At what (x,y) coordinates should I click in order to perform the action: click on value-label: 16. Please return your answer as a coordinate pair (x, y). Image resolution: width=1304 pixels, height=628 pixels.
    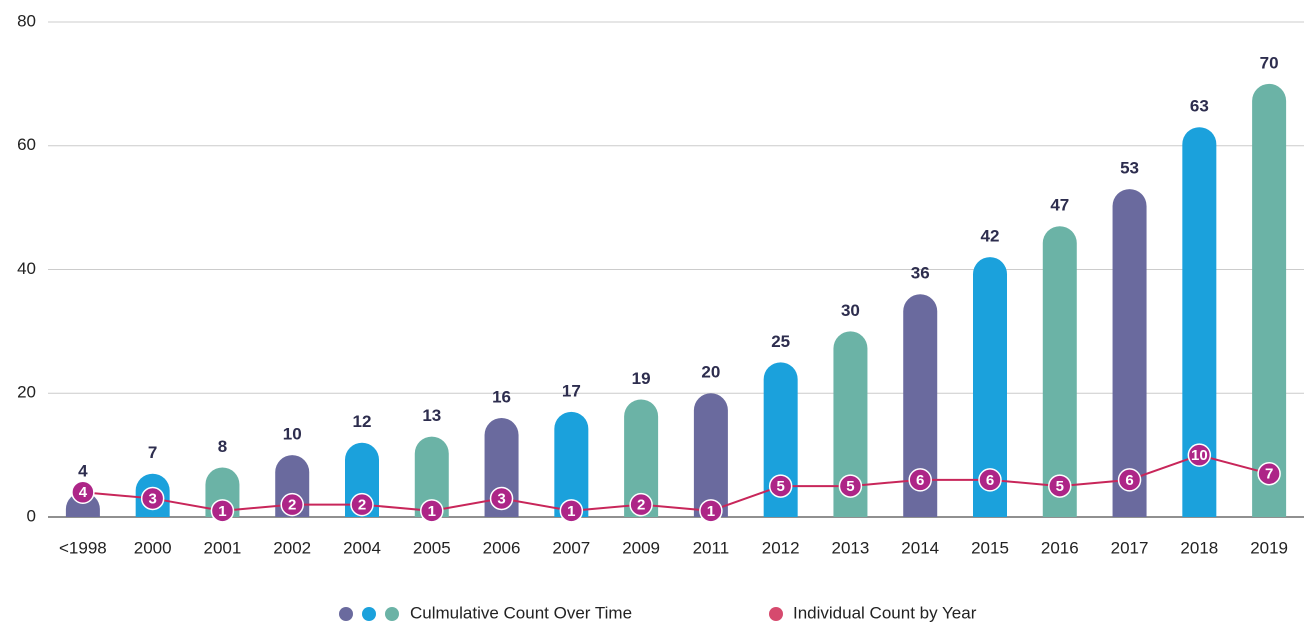
    Looking at the image, I should click on (501, 396).